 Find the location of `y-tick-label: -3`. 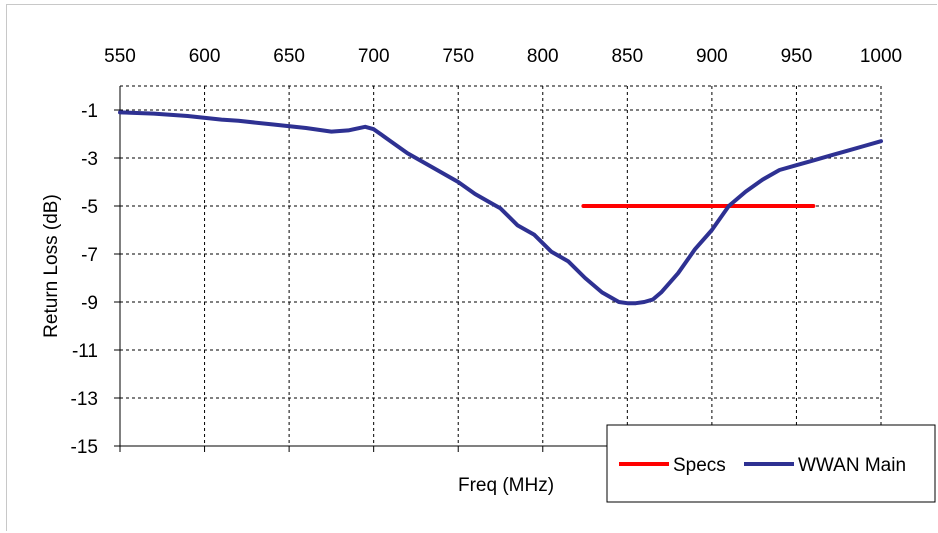

y-tick-label: -3 is located at coordinates (89, 159).